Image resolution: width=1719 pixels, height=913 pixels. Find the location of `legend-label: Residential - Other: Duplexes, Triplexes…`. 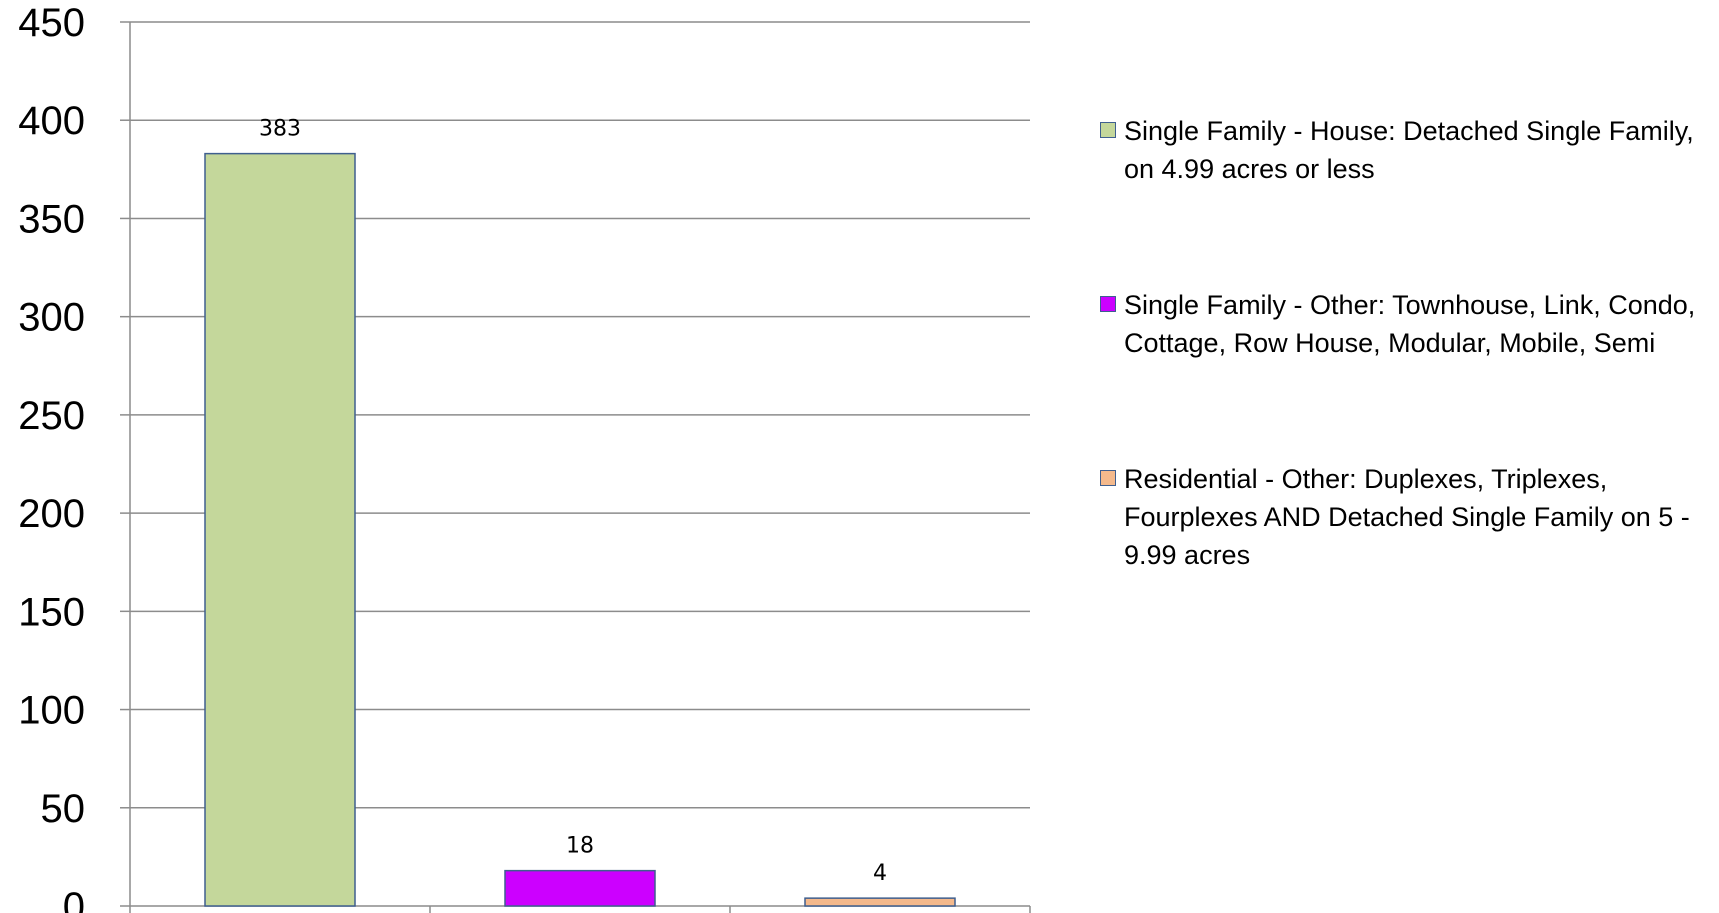

legend-label: Residential - Other: Duplexes, Triplexes… is located at coordinates (1407, 517).